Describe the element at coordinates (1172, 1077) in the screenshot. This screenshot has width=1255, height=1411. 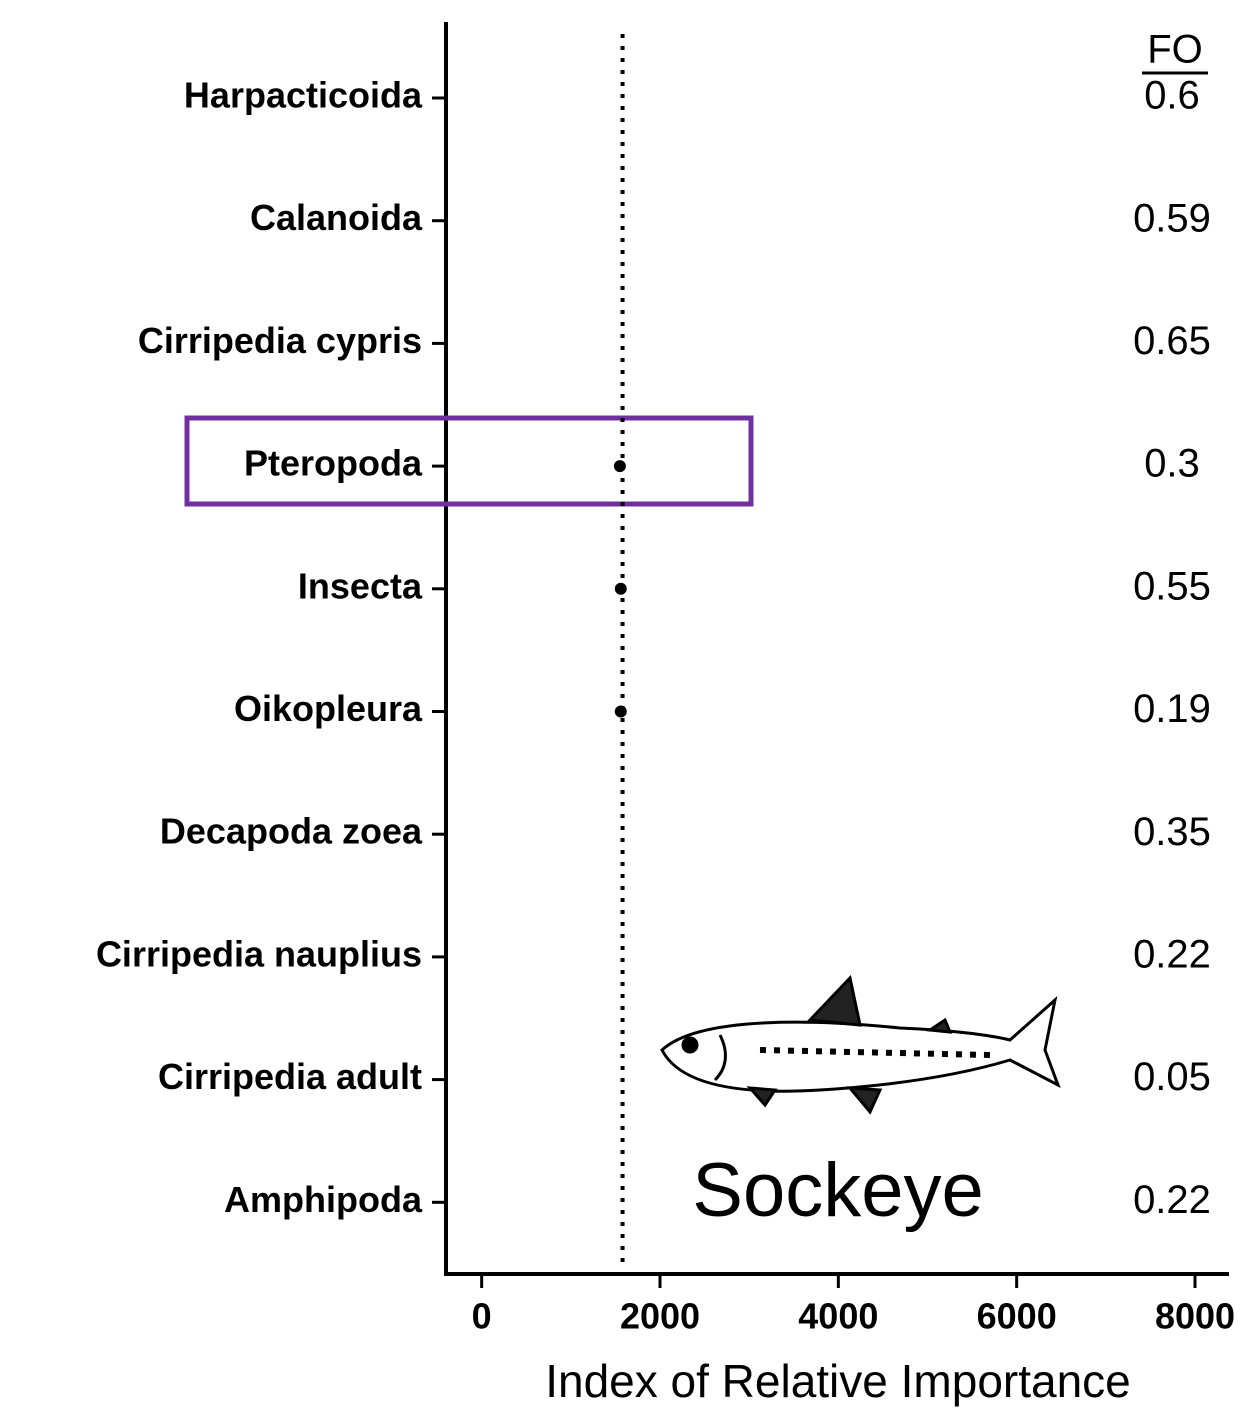
I see `fo-value: 0.05` at that location.